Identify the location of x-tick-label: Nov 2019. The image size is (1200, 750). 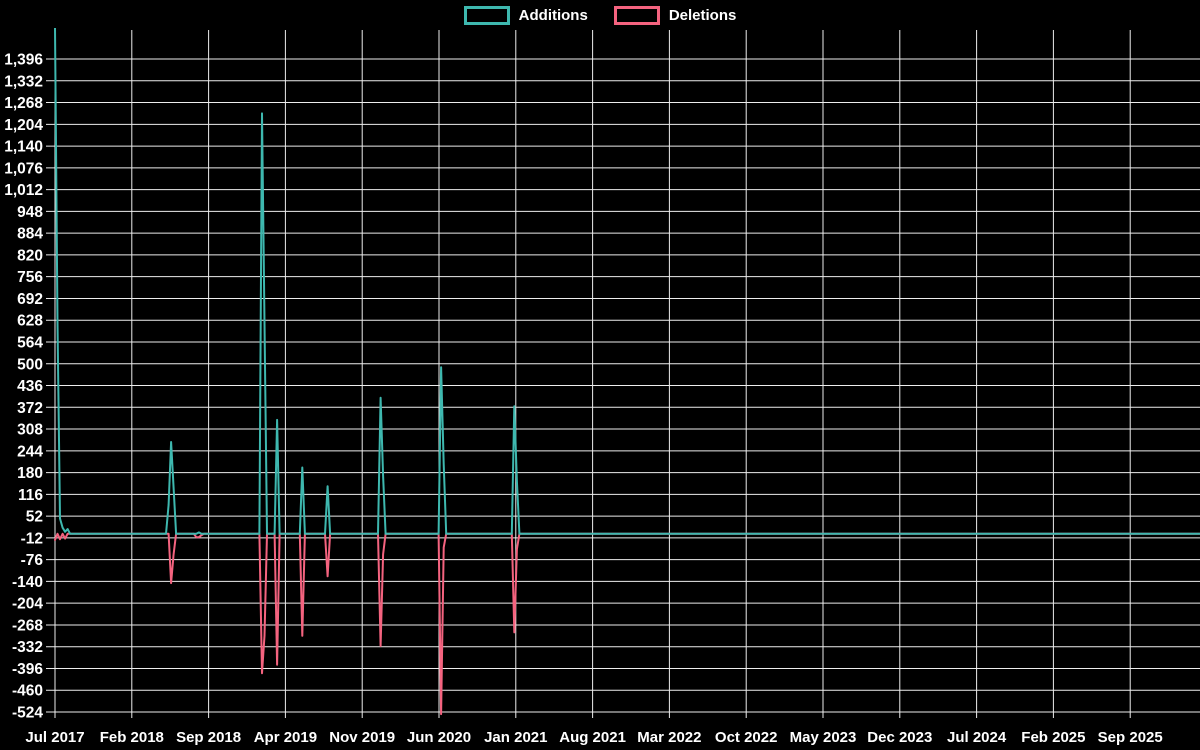
(362, 737).